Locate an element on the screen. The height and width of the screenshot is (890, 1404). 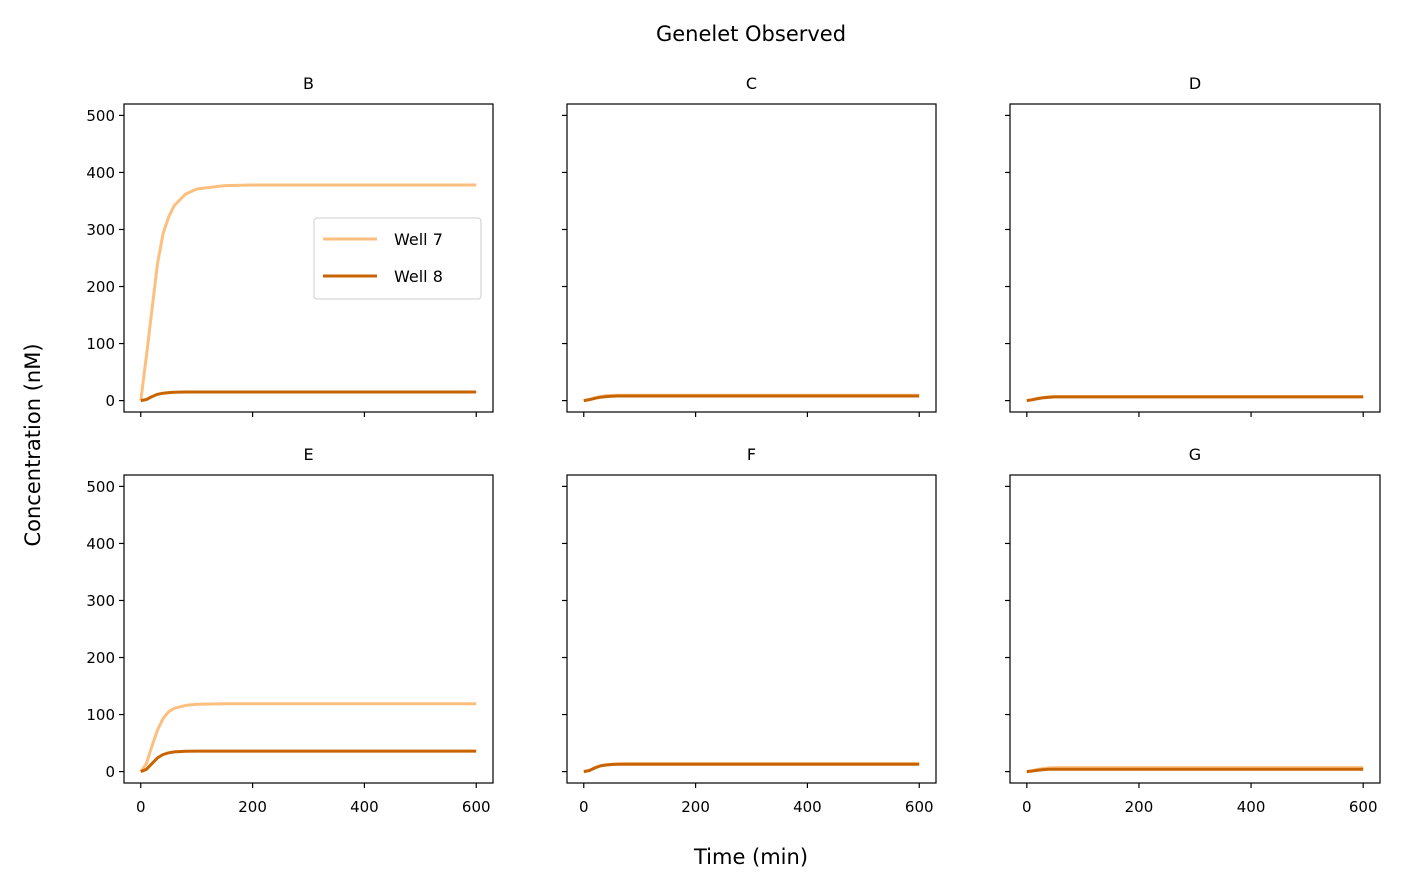
panel-title: G is located at coordinates (1195, 454).